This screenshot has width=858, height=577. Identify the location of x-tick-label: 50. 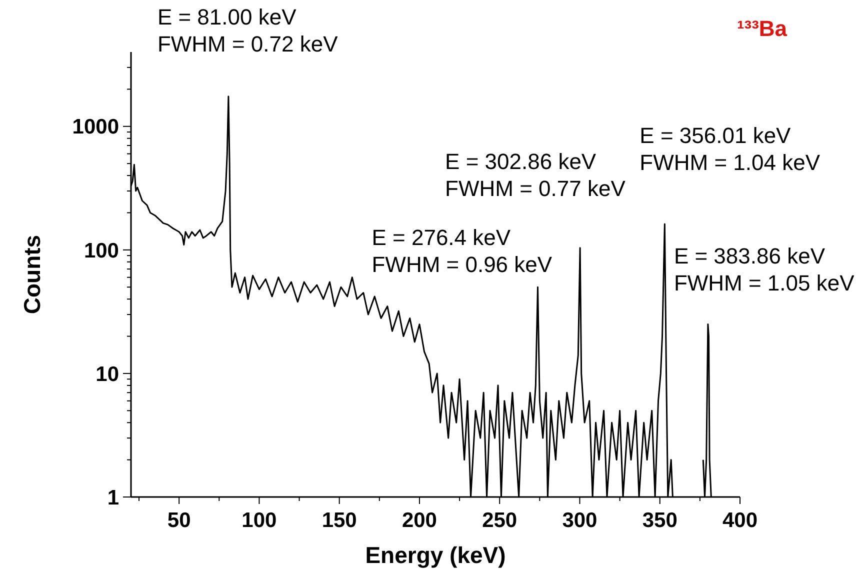
(179, 520).